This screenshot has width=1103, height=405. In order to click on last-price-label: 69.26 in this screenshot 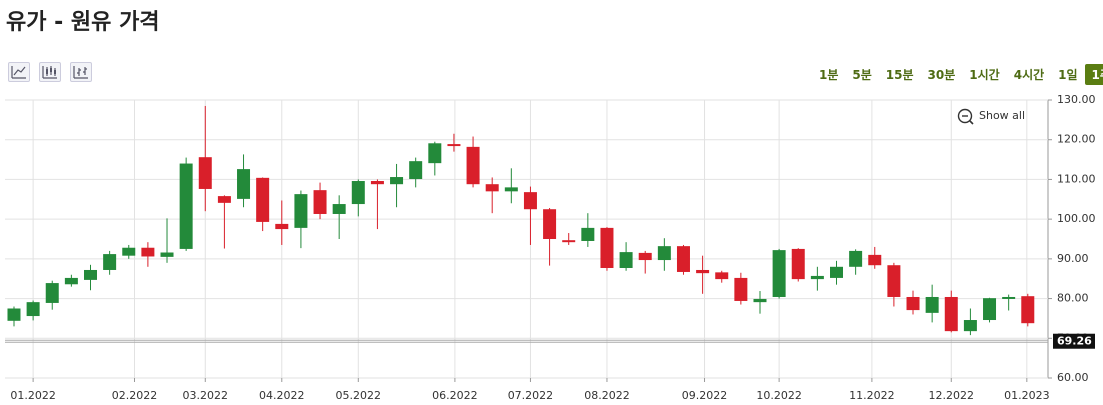, I will do `click(1074, 341)`.